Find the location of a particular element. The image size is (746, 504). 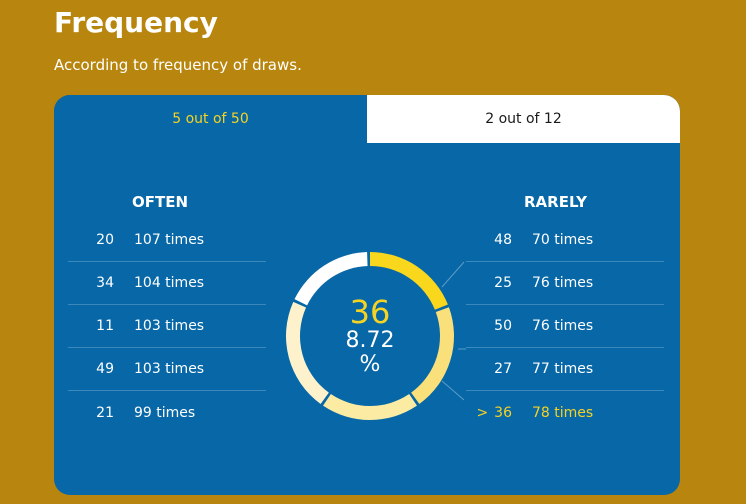

list-item: 49 103 times is located at coordinates (167, 369).